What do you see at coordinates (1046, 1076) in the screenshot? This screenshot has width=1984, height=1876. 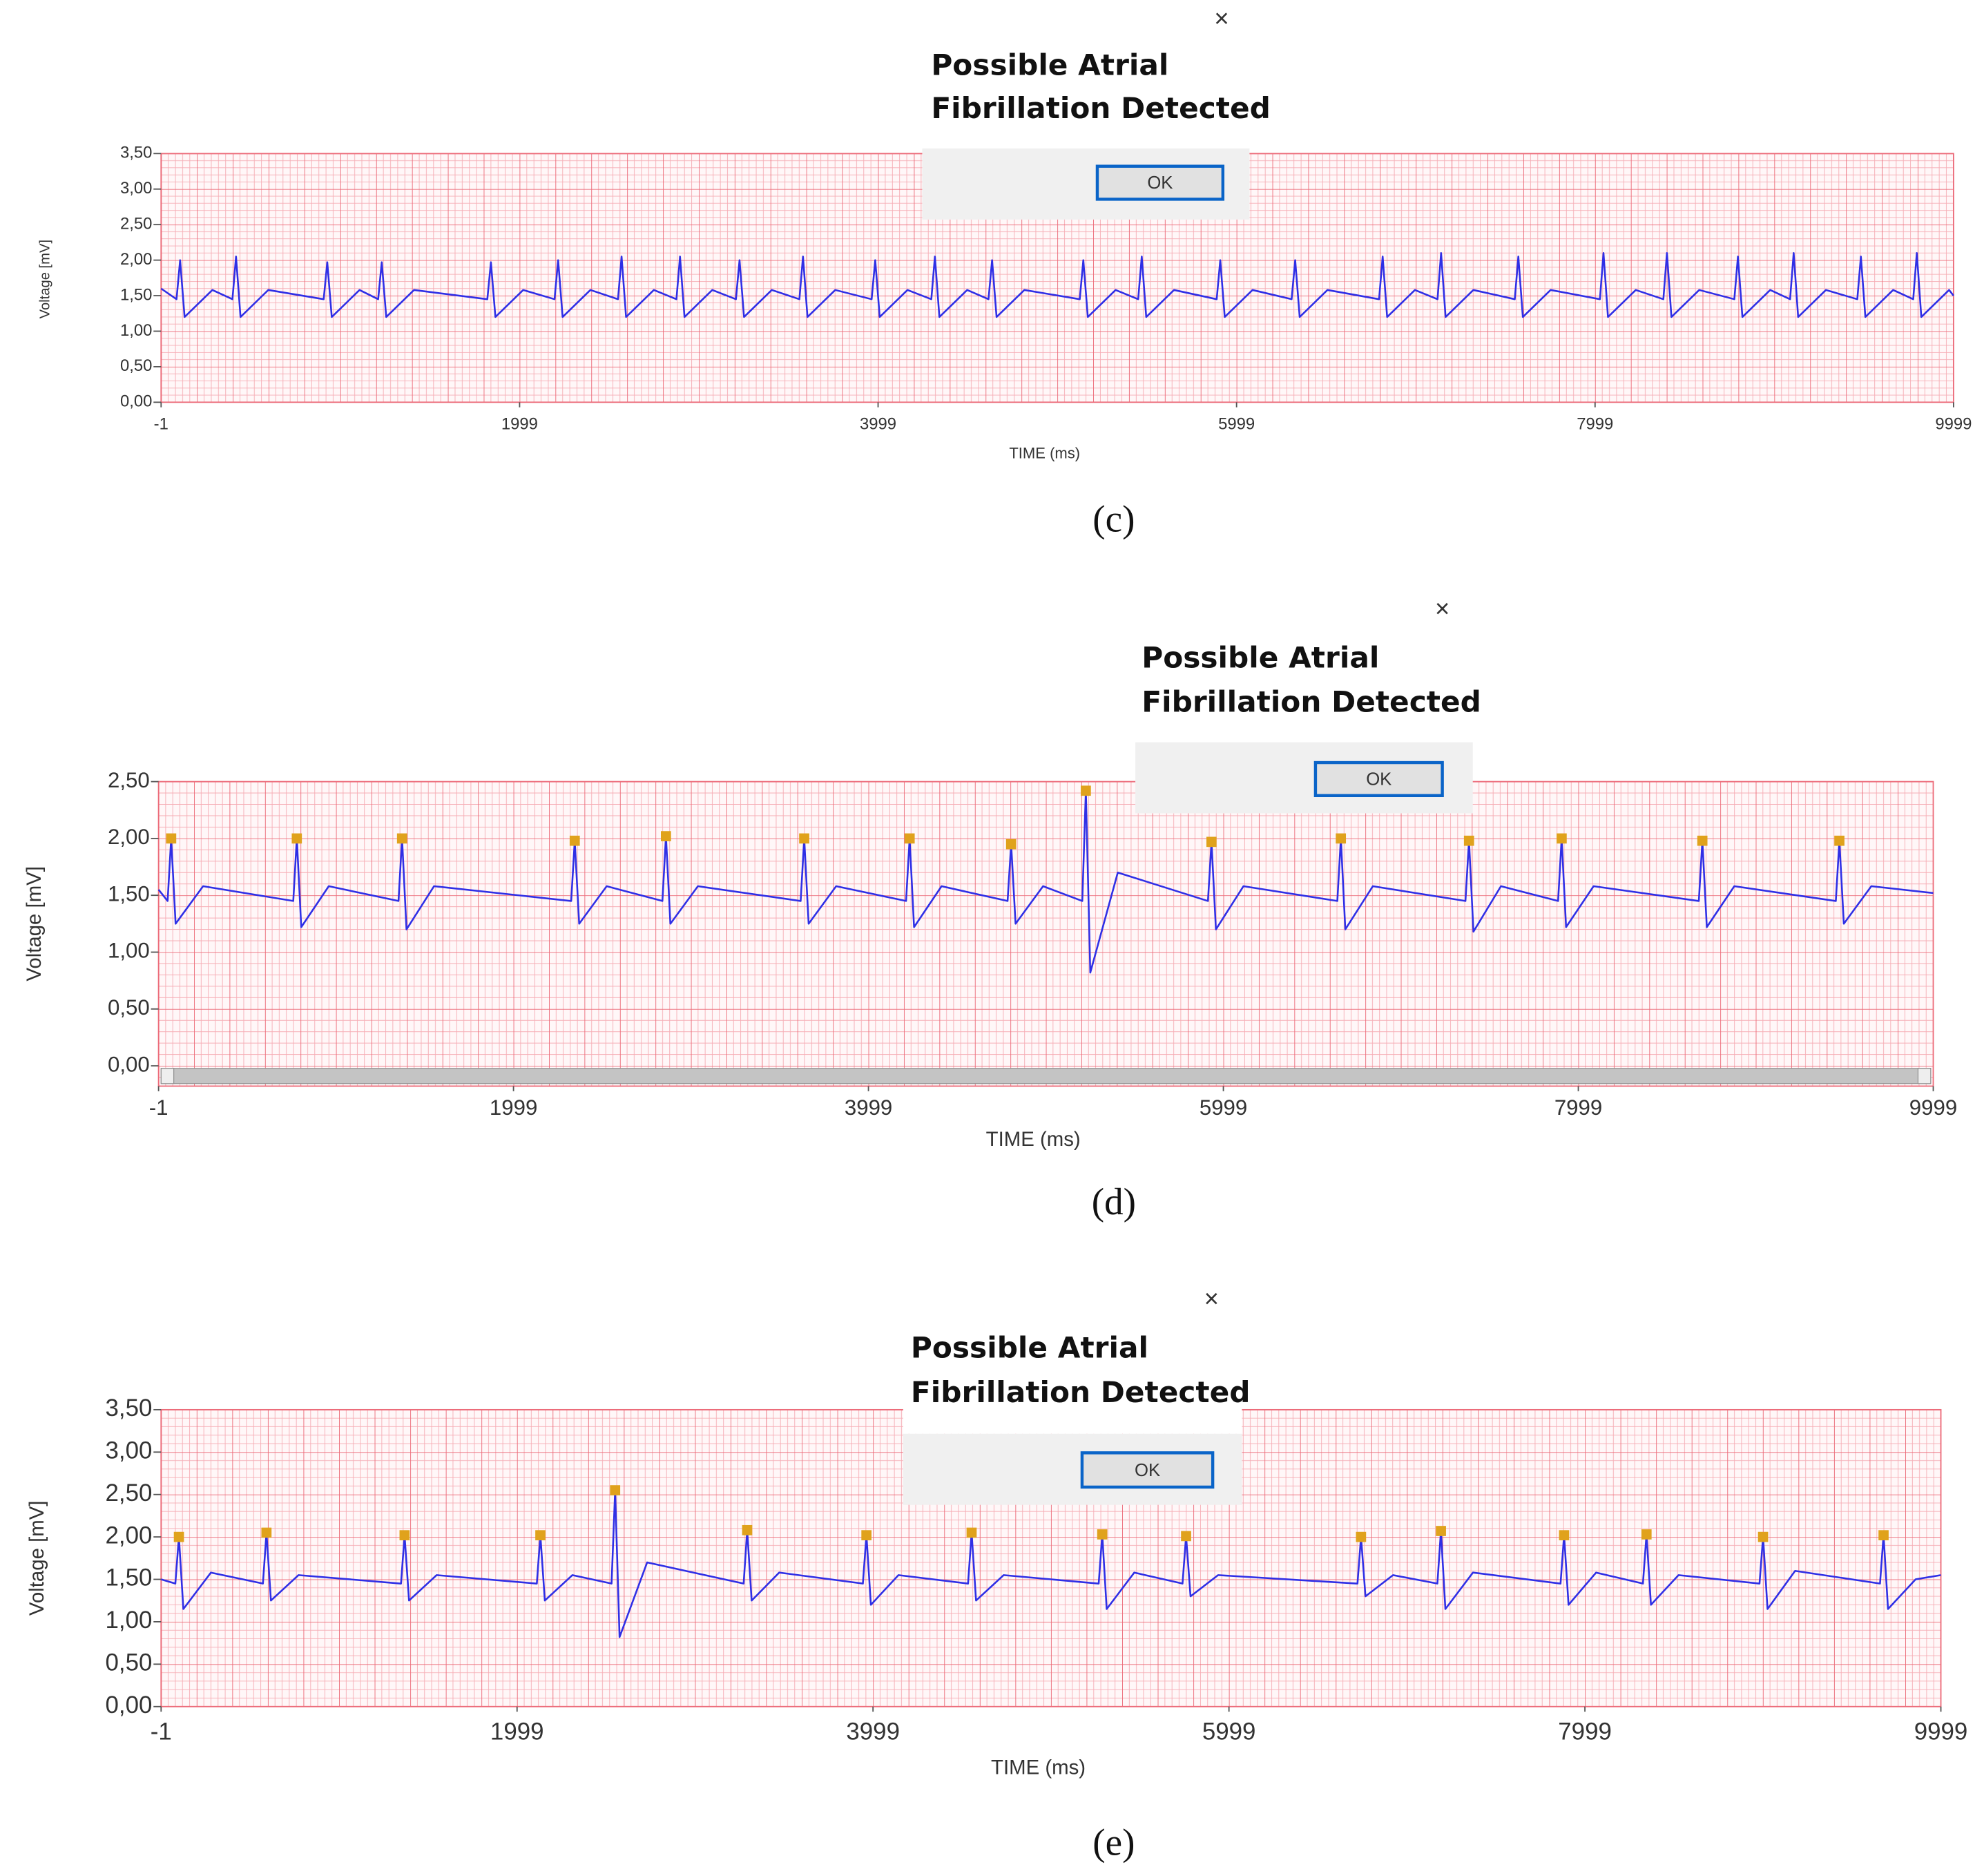 I see `scrollbar` at bounding box center [1046, 1076].